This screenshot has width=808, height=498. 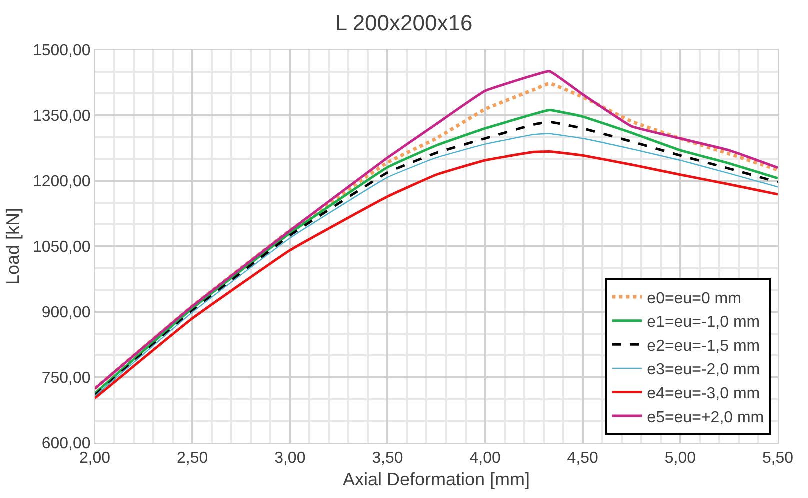 What do you see at coordinates (61, 51) in the screenshot?
I see `y-tick-label: 1500,00` at bounding box center [61, 51].